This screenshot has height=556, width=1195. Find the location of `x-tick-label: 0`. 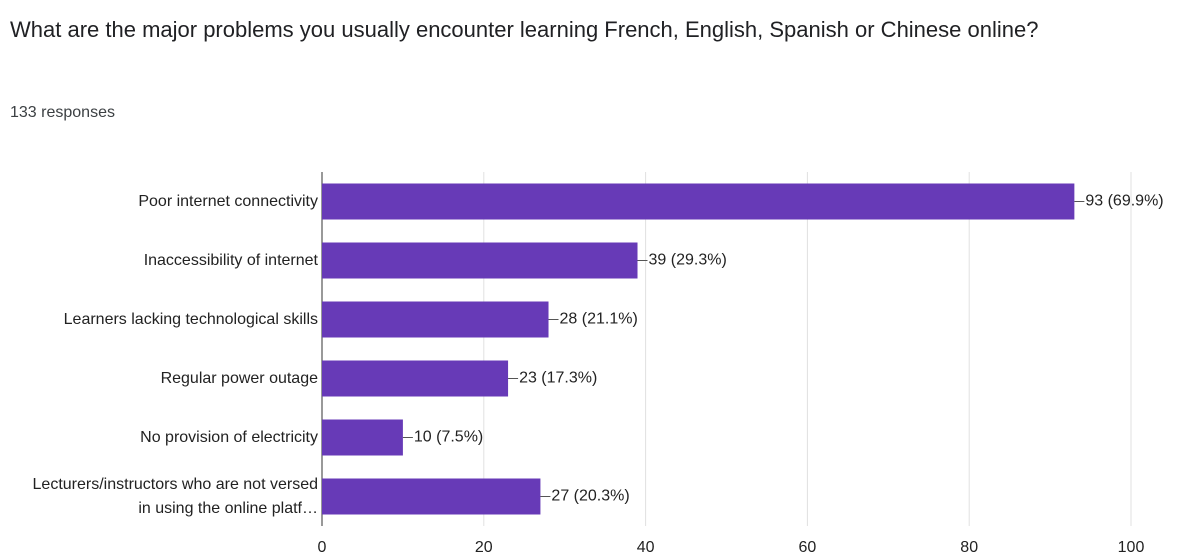

x-tick-label: 0 is located at coordinates (322, 547).